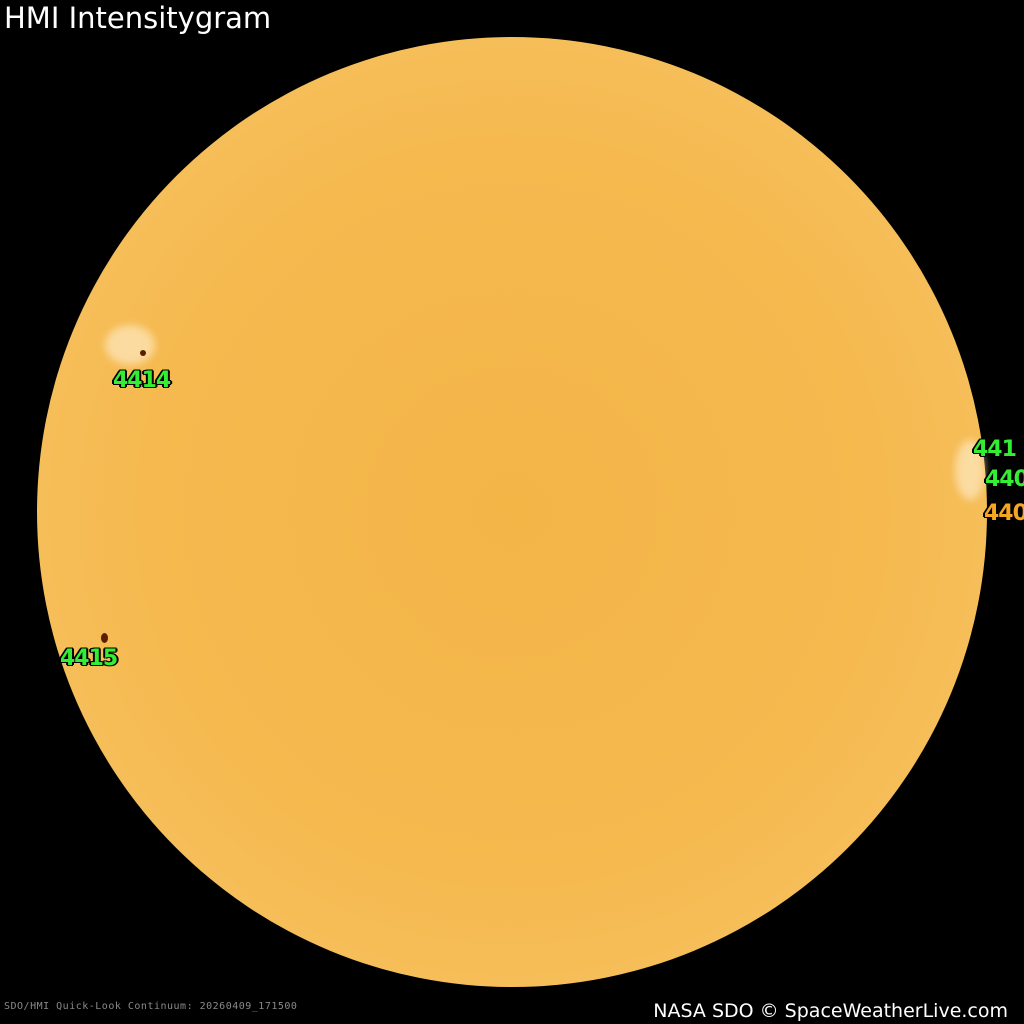 The width and height of the screenshot is (1024, 1024). I want to click on plage-east, so click(970, 470).